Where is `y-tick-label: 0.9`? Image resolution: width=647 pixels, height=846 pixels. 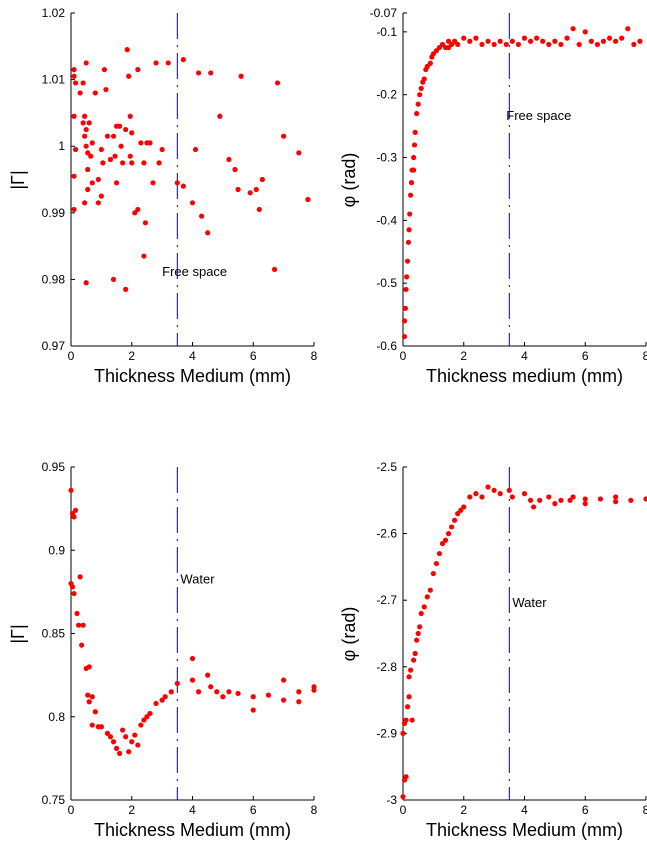 y-tick-label: 0.9 is located at coordinates (56, 550).